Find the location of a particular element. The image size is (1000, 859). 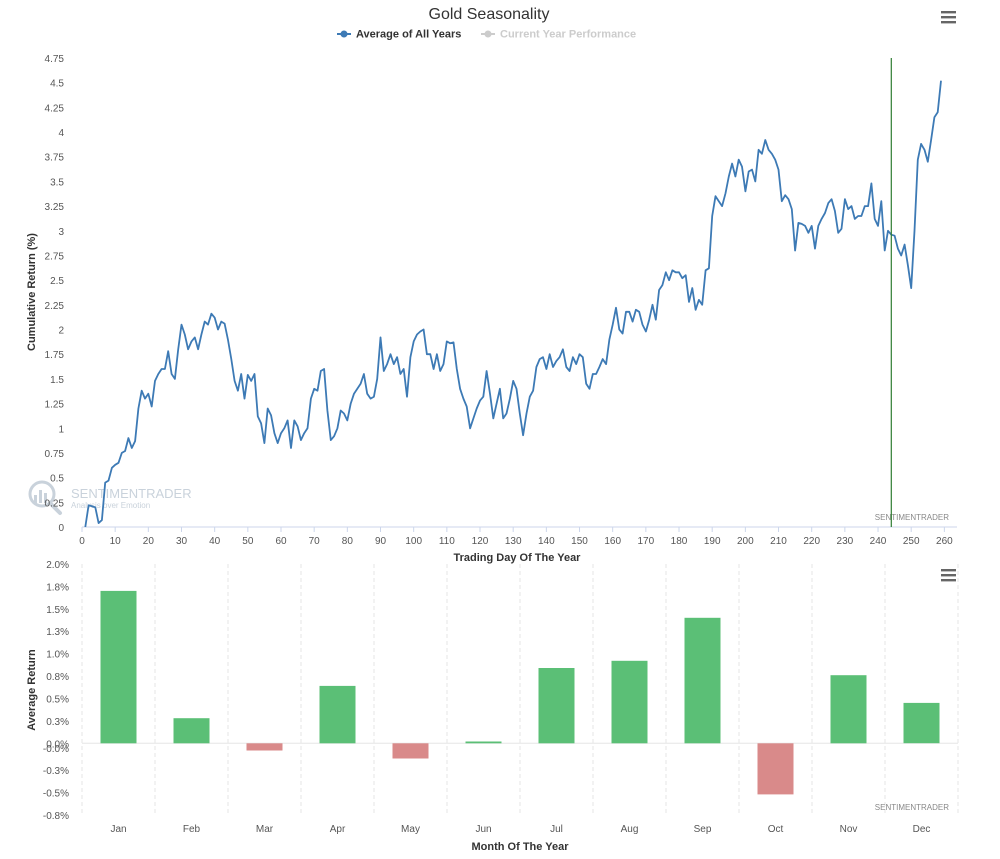

x-tick-label: 60 is located at coordinates (281, 541).